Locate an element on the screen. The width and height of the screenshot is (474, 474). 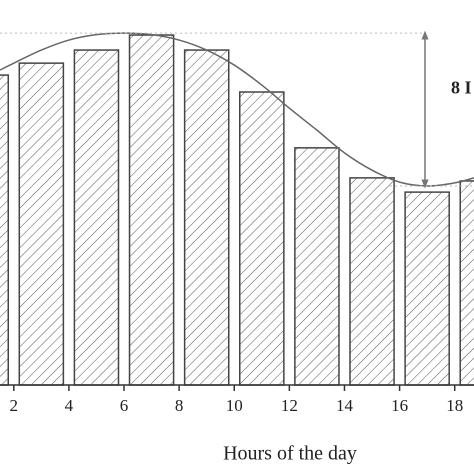
x-tick-label: 4 is located at coordinates (69, 405).